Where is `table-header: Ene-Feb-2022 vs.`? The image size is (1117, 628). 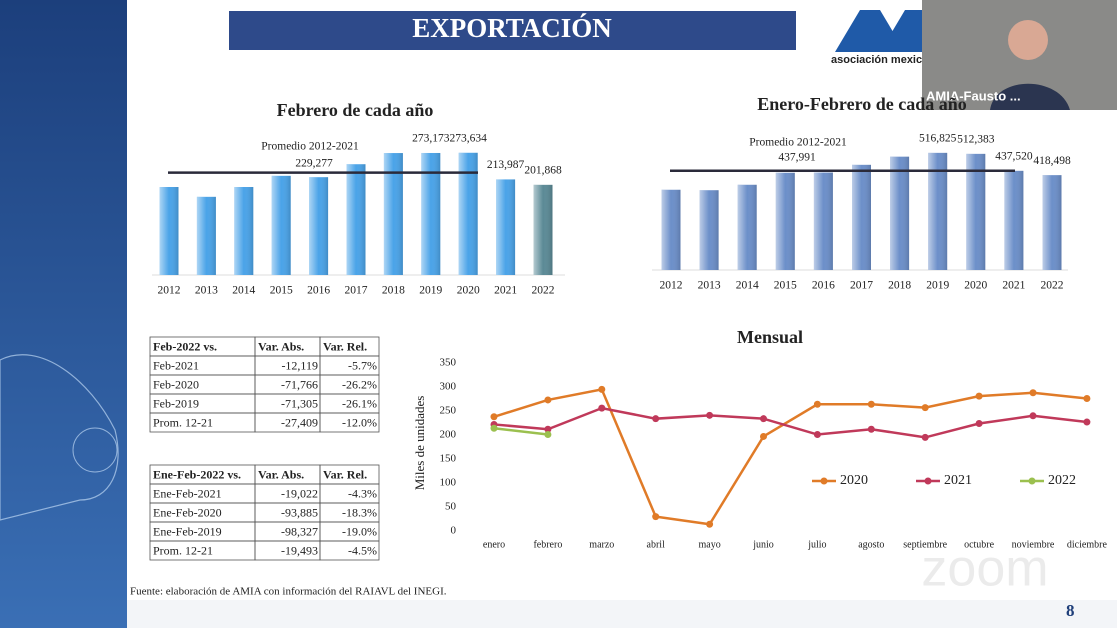 table-header: Ene-Feb-2022 vs. is located at coordinates (197, 474).